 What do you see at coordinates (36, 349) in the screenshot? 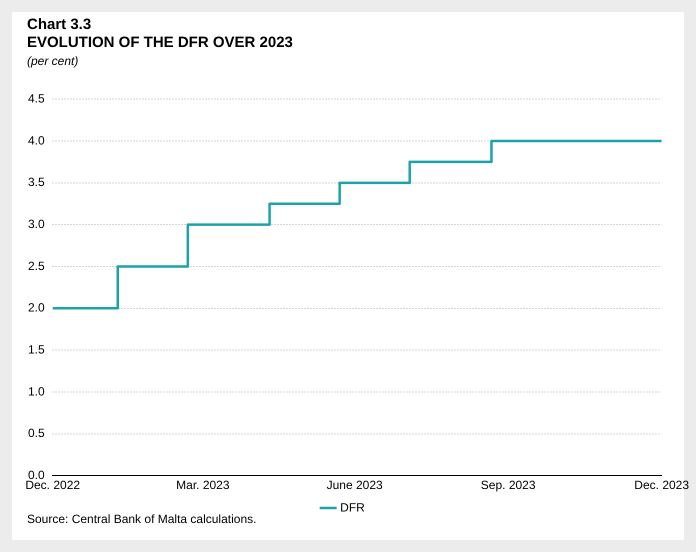
I see `y-tick-label: 1.5` at bounding box center [36, 349].